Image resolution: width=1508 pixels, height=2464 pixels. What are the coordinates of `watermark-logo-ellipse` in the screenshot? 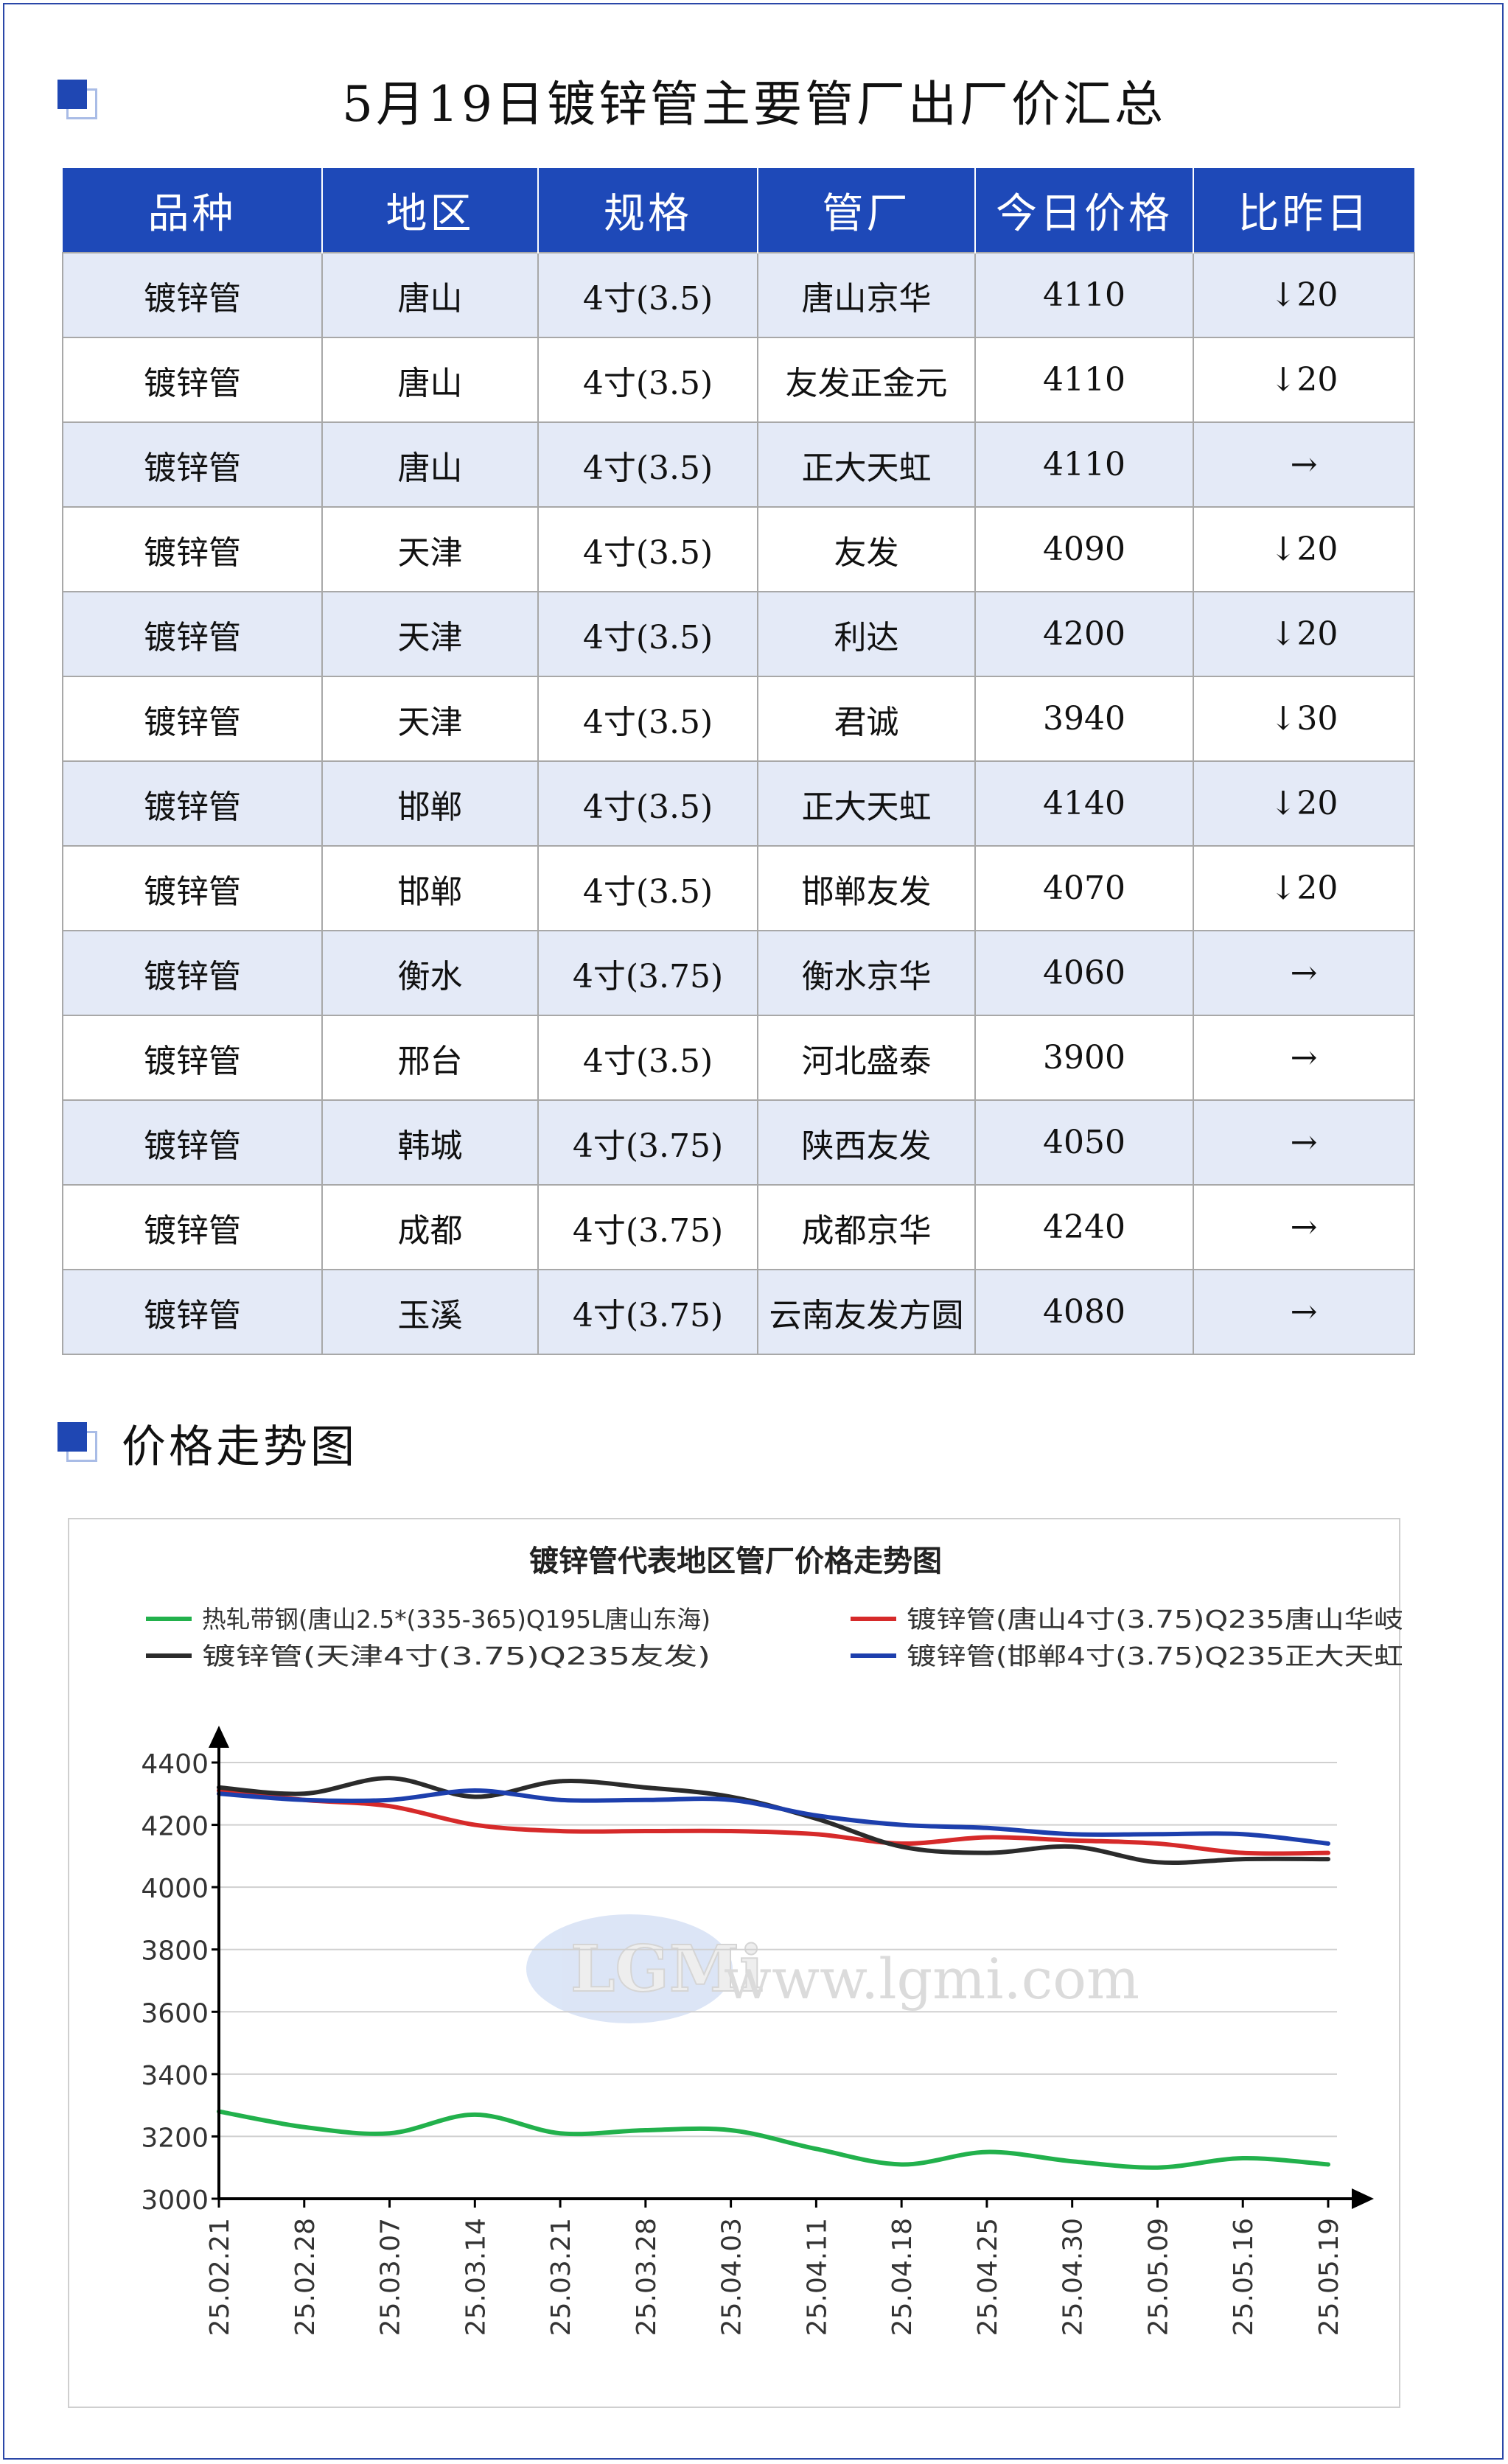 It's located at (630, 1968).